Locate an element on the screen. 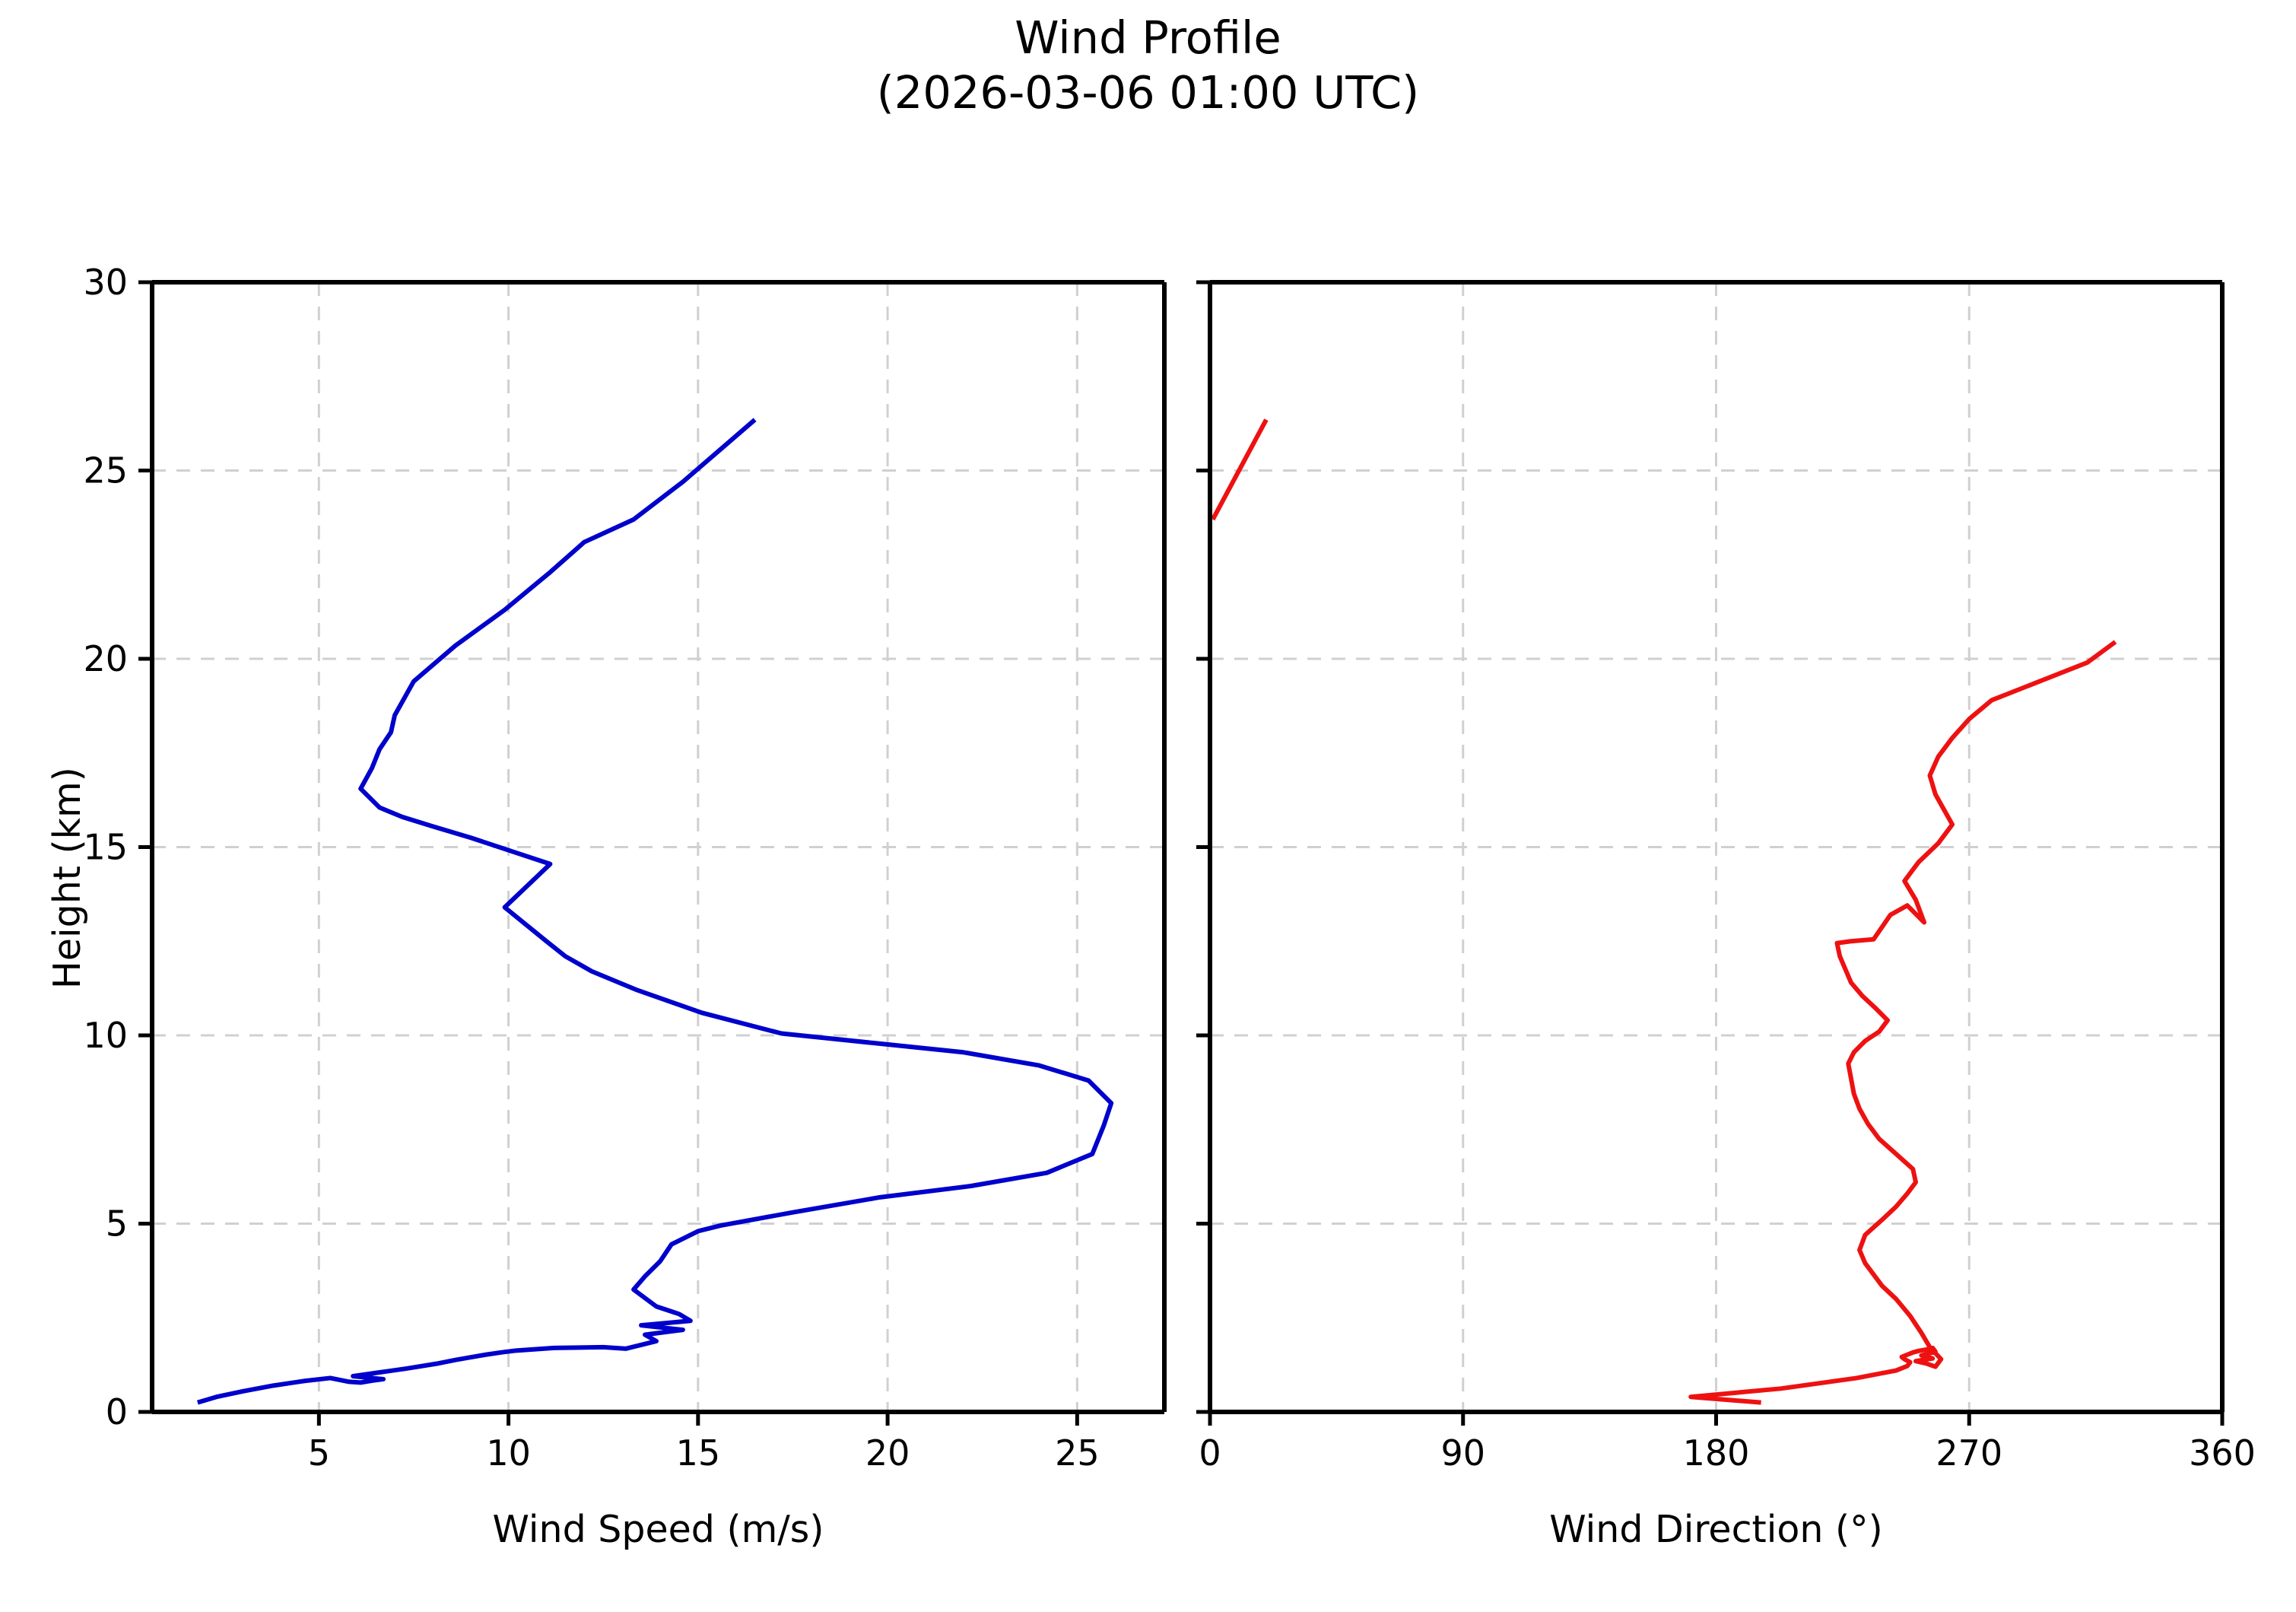 Image resolution: width=2296 pixels, height=1612 pixels. x-tick-label: 360 is located at coordinates (2222, 1453).